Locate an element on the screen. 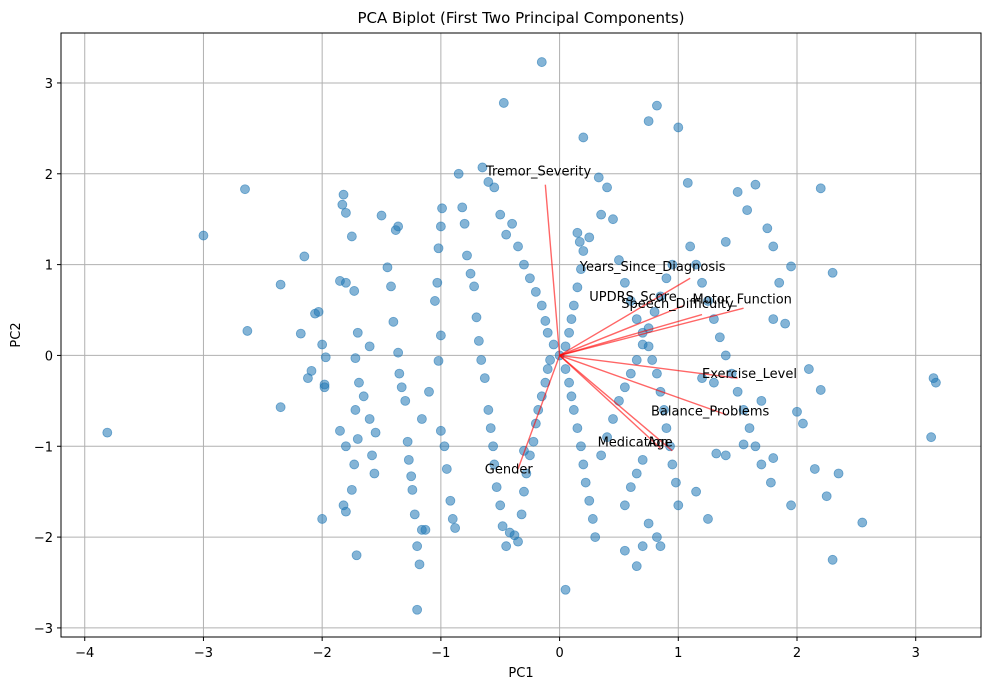  y-tick-label: −3 is located at coordinates (43, 629).